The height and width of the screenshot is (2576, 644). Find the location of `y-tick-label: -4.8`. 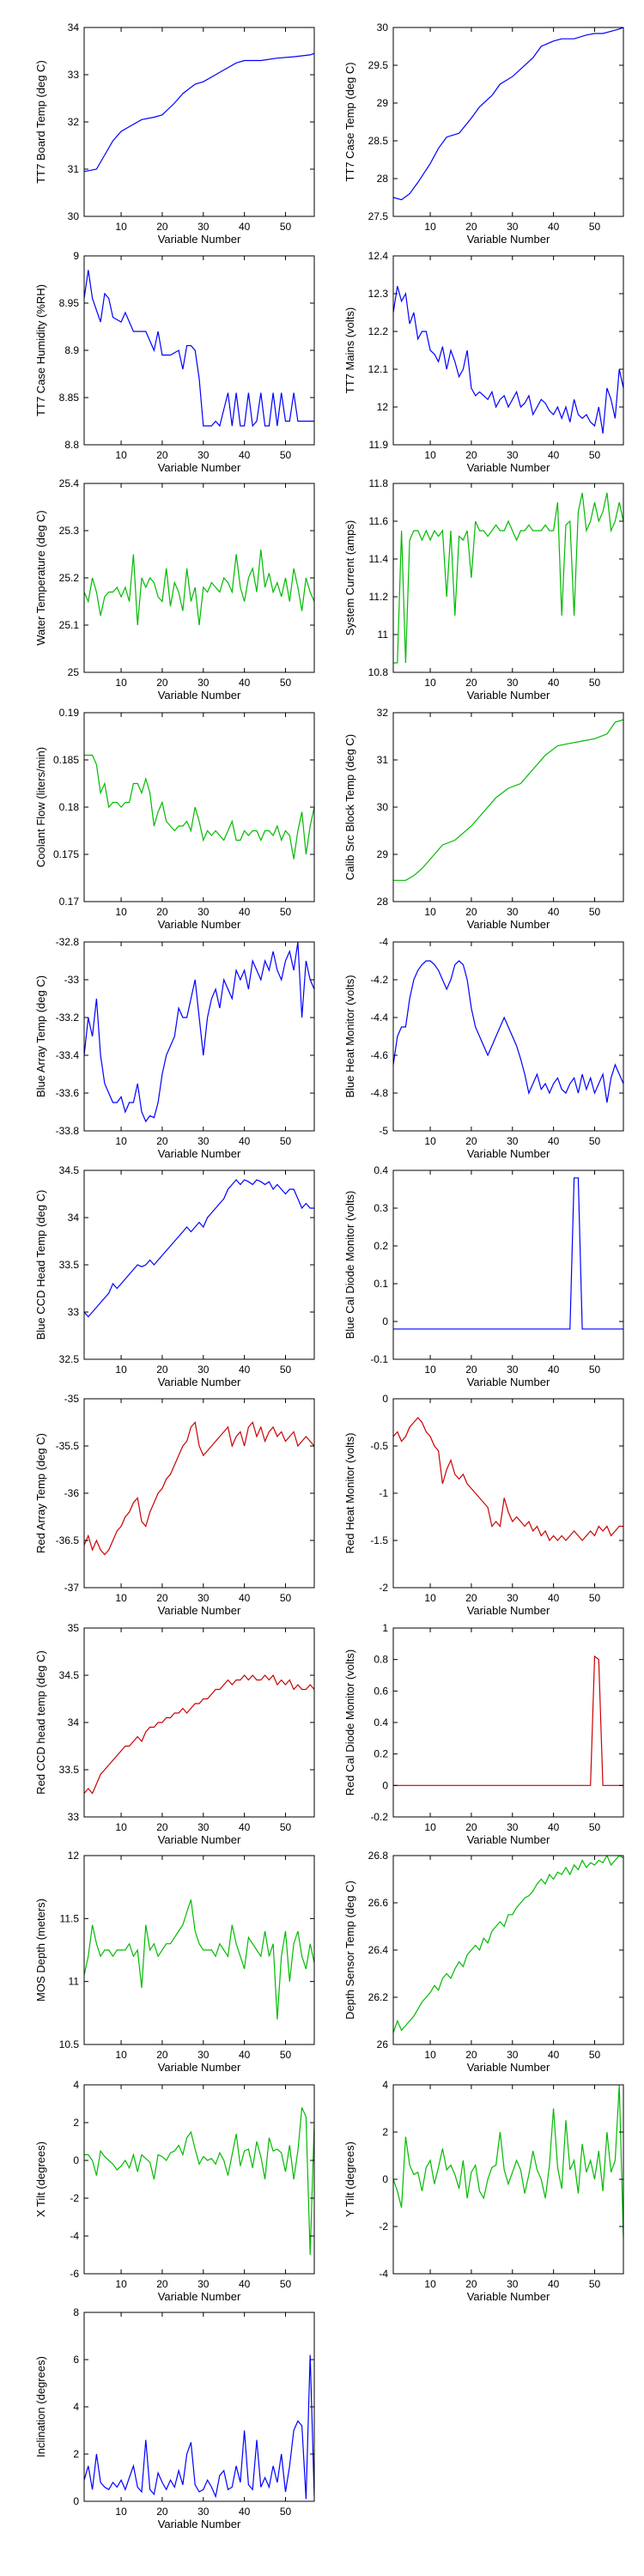

y-tick-label: -4.8 is located at coordinates (379, 1093).